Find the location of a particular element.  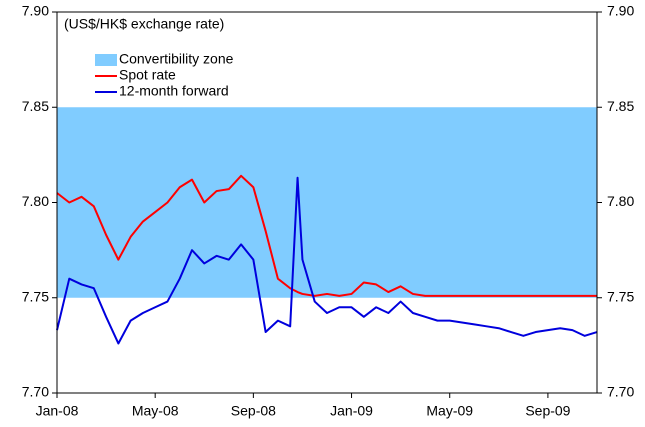

legend-label: 12-month forward is located at coordinates (174, 91).